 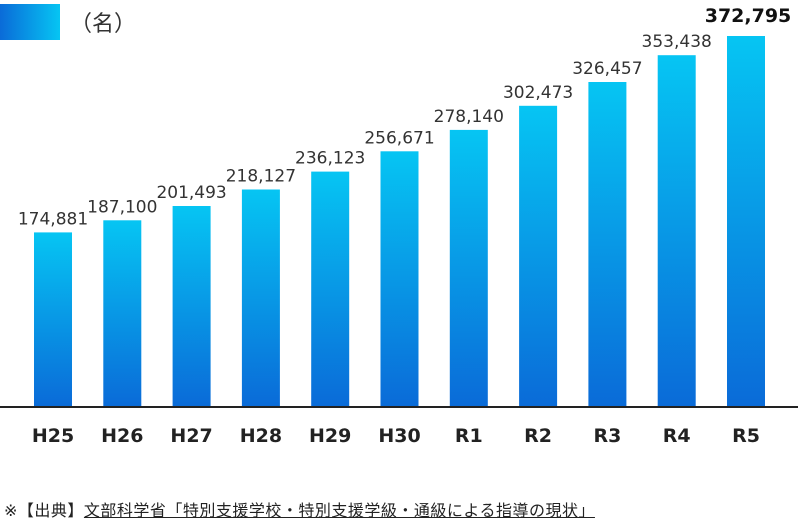 What do you see at coordinates (748, 16) in the screenshot?
I see `value-label-R5: 372,795` at bounding box center [748, 16].